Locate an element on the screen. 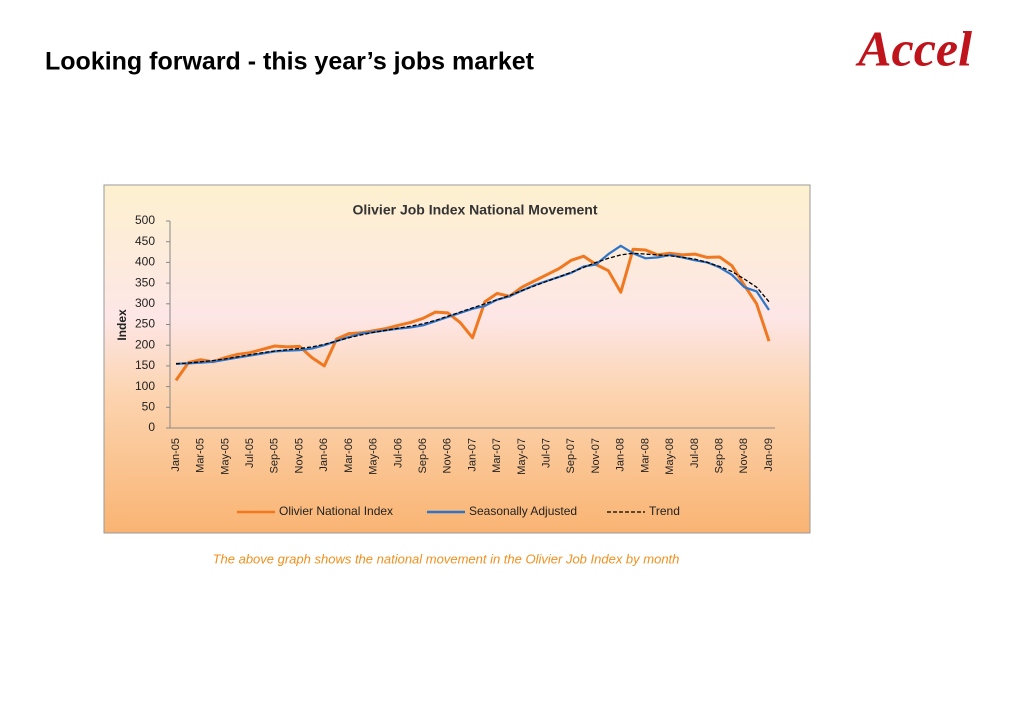 This screenshot has height=728, width=1023. x-tick-label: Jul-06 is located at coordinates (398, 453).